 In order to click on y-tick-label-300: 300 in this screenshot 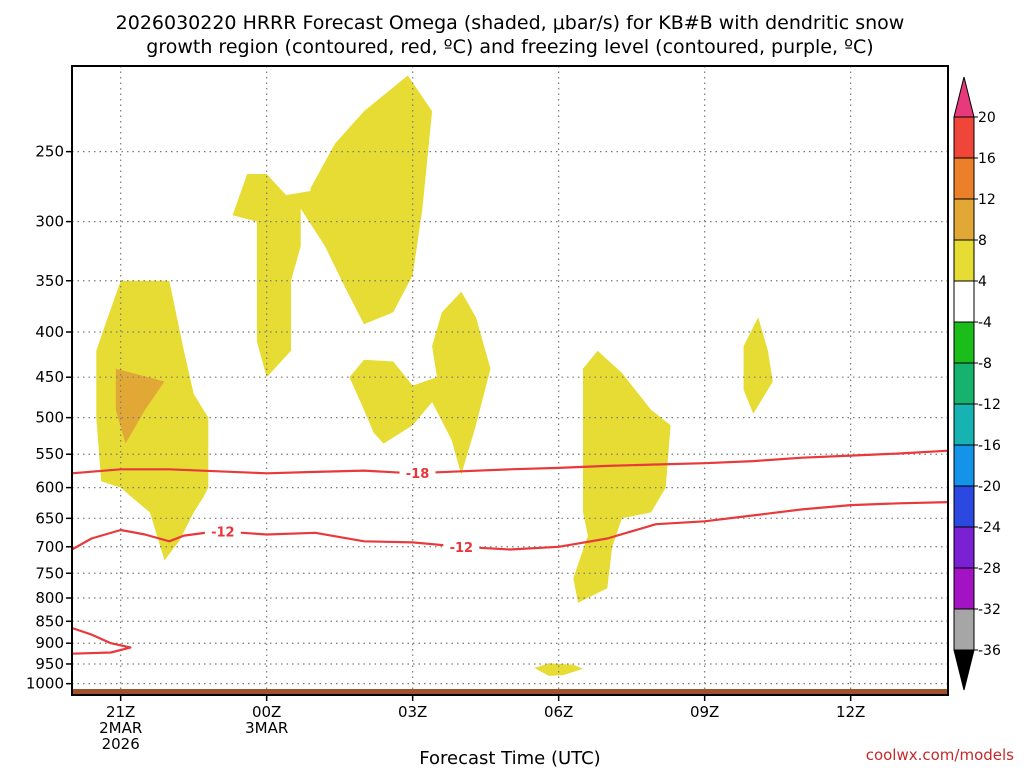, I will do `click(49, 222)`.